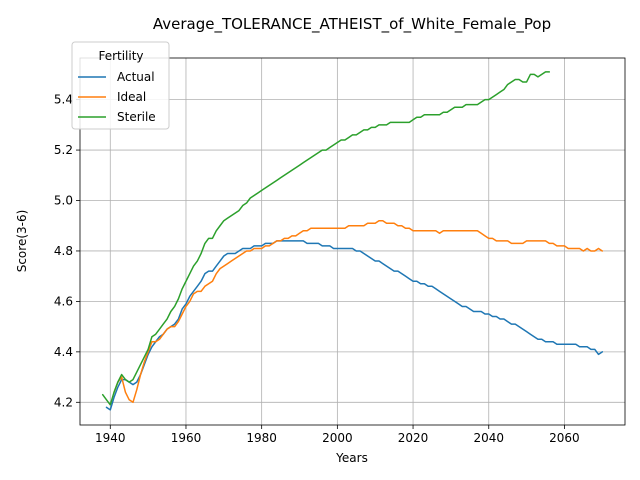 This screenshot has height=480, width=640. Describe the element at coordinates (488, 438) in the screenshot. I see `x-tick-label: 2040` at that location.